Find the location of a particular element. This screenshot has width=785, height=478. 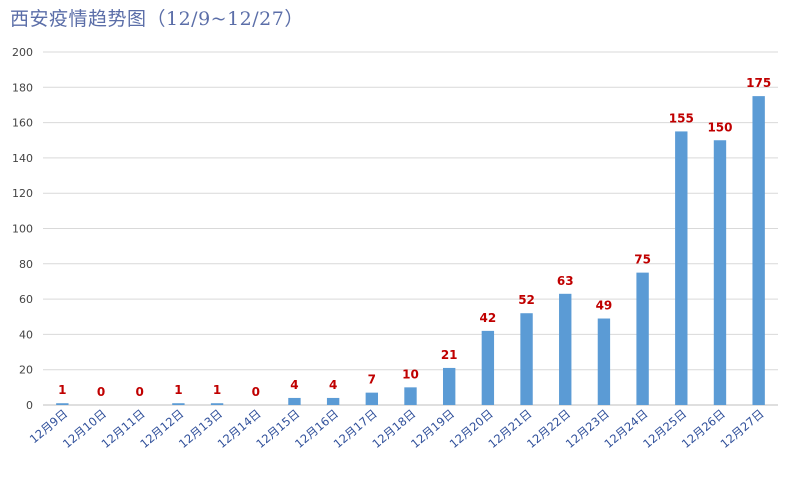

y-tick-label: 160 is located at coordinates (22, 123).